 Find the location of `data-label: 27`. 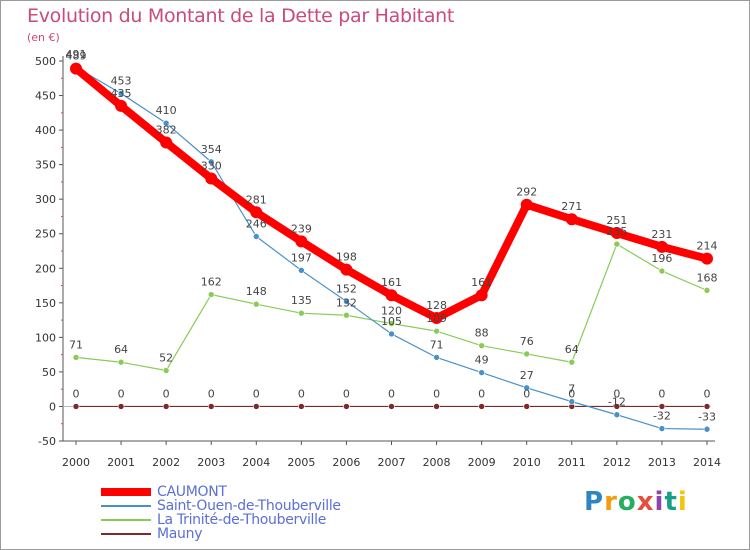

data-label: 27 is located at coordinates (527, 375).